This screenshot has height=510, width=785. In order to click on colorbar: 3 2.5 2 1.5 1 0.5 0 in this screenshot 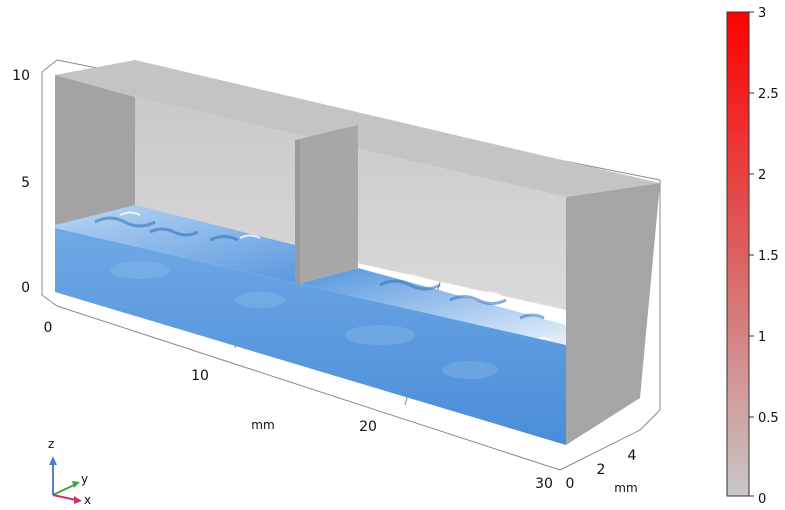, I will do `click(752, 256)`.